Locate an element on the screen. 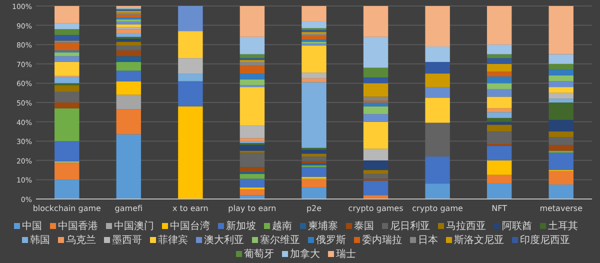  legend-label: 委内瑞拉 is located at coordinates (382, 240).